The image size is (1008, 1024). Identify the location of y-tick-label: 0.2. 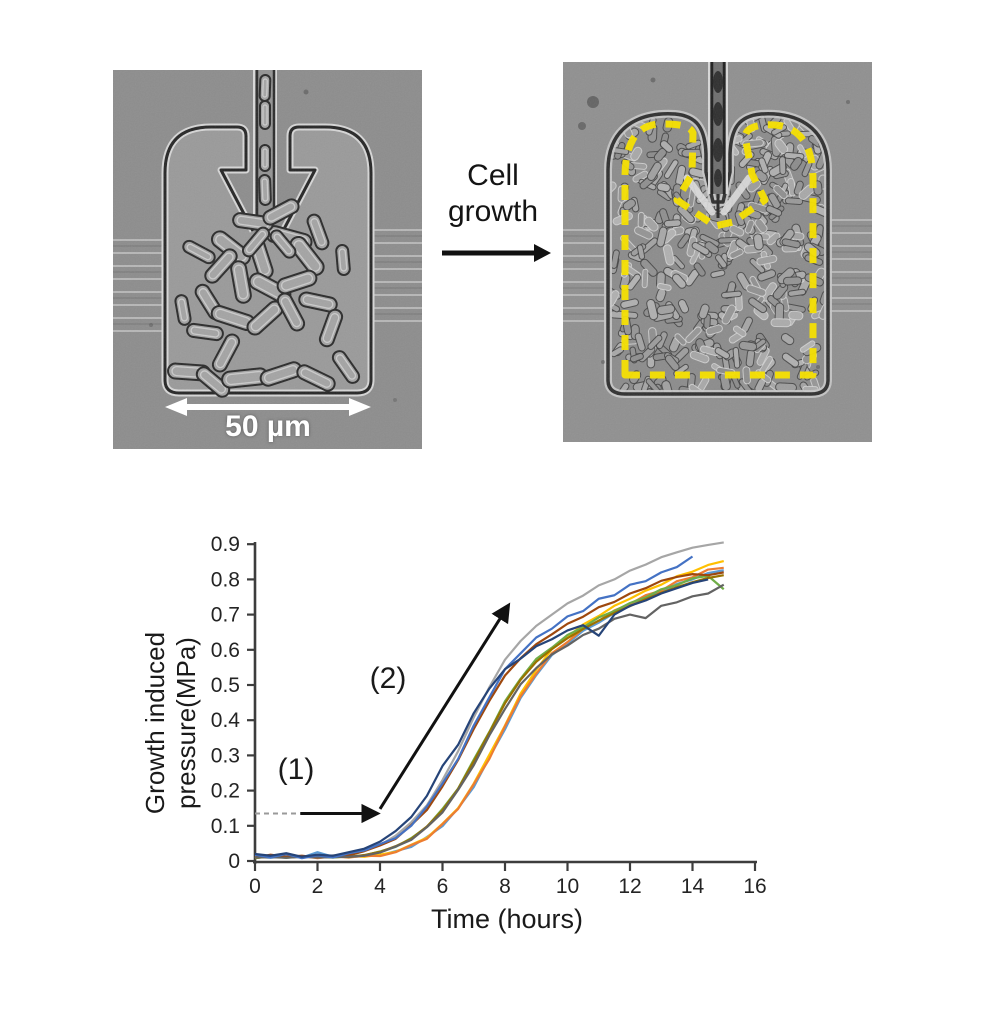
(225, 791).